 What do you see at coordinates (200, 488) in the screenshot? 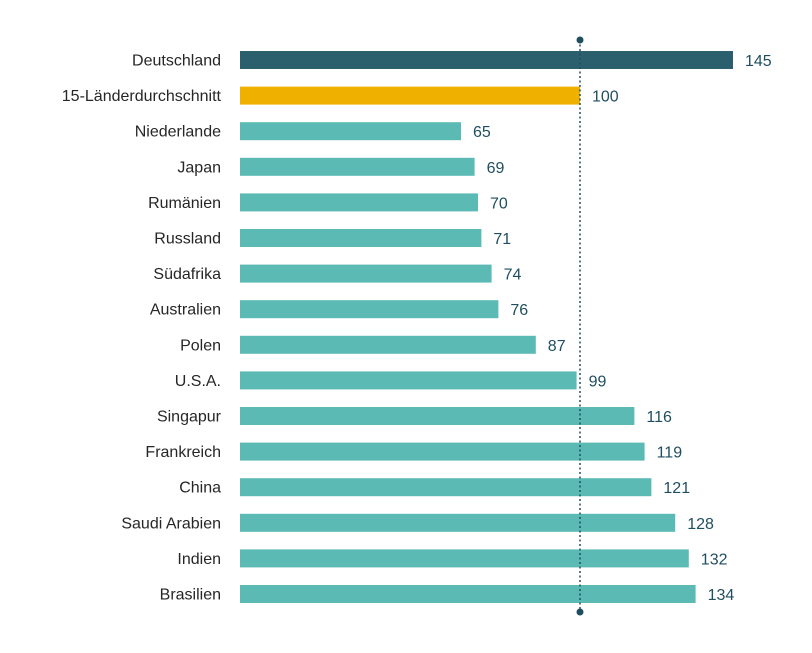
I see `category-label: China` at bounding box center [200, 488].